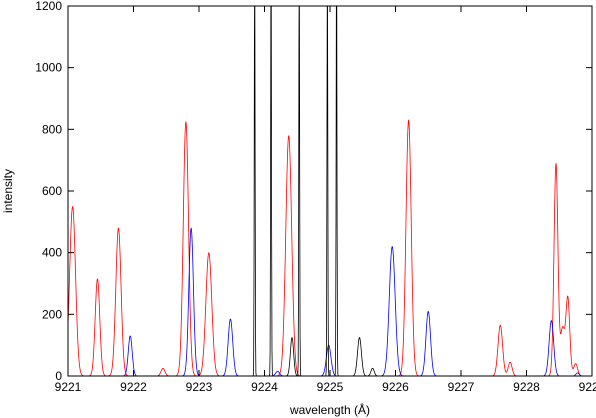 This screenshot has height=418, width=596. Describe the element at coordinates (395, 387) in the screenshot. I see `x-tick-label: 9226` at that location.